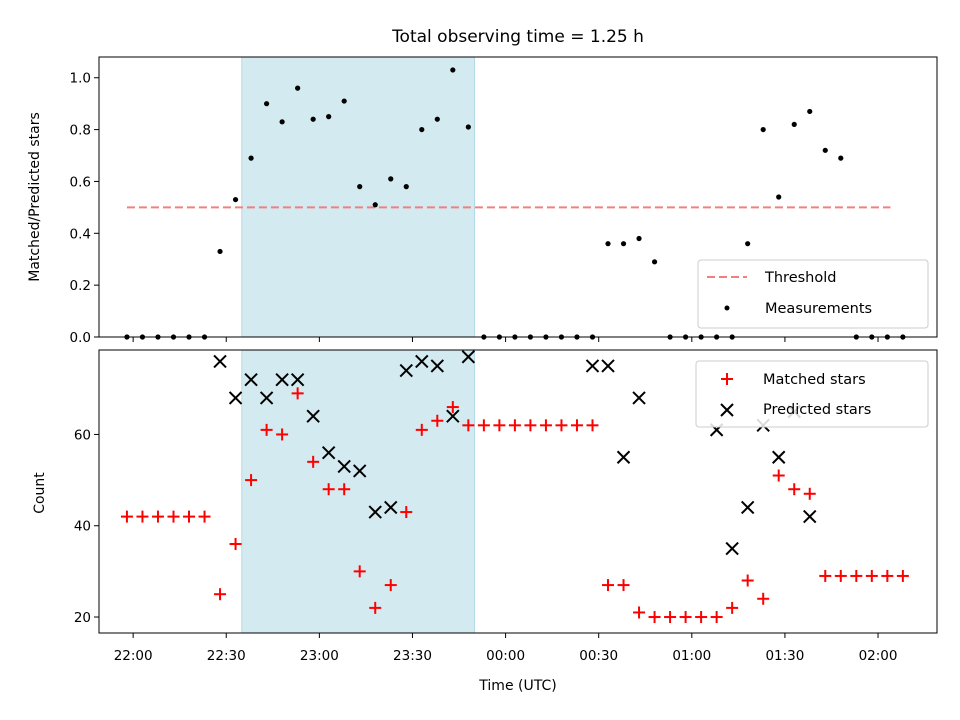 The image size is (960, 720). Describe the element at coordinates (691, 656) in the screenshot. I see `x-tick-label: 01:00` at that location.